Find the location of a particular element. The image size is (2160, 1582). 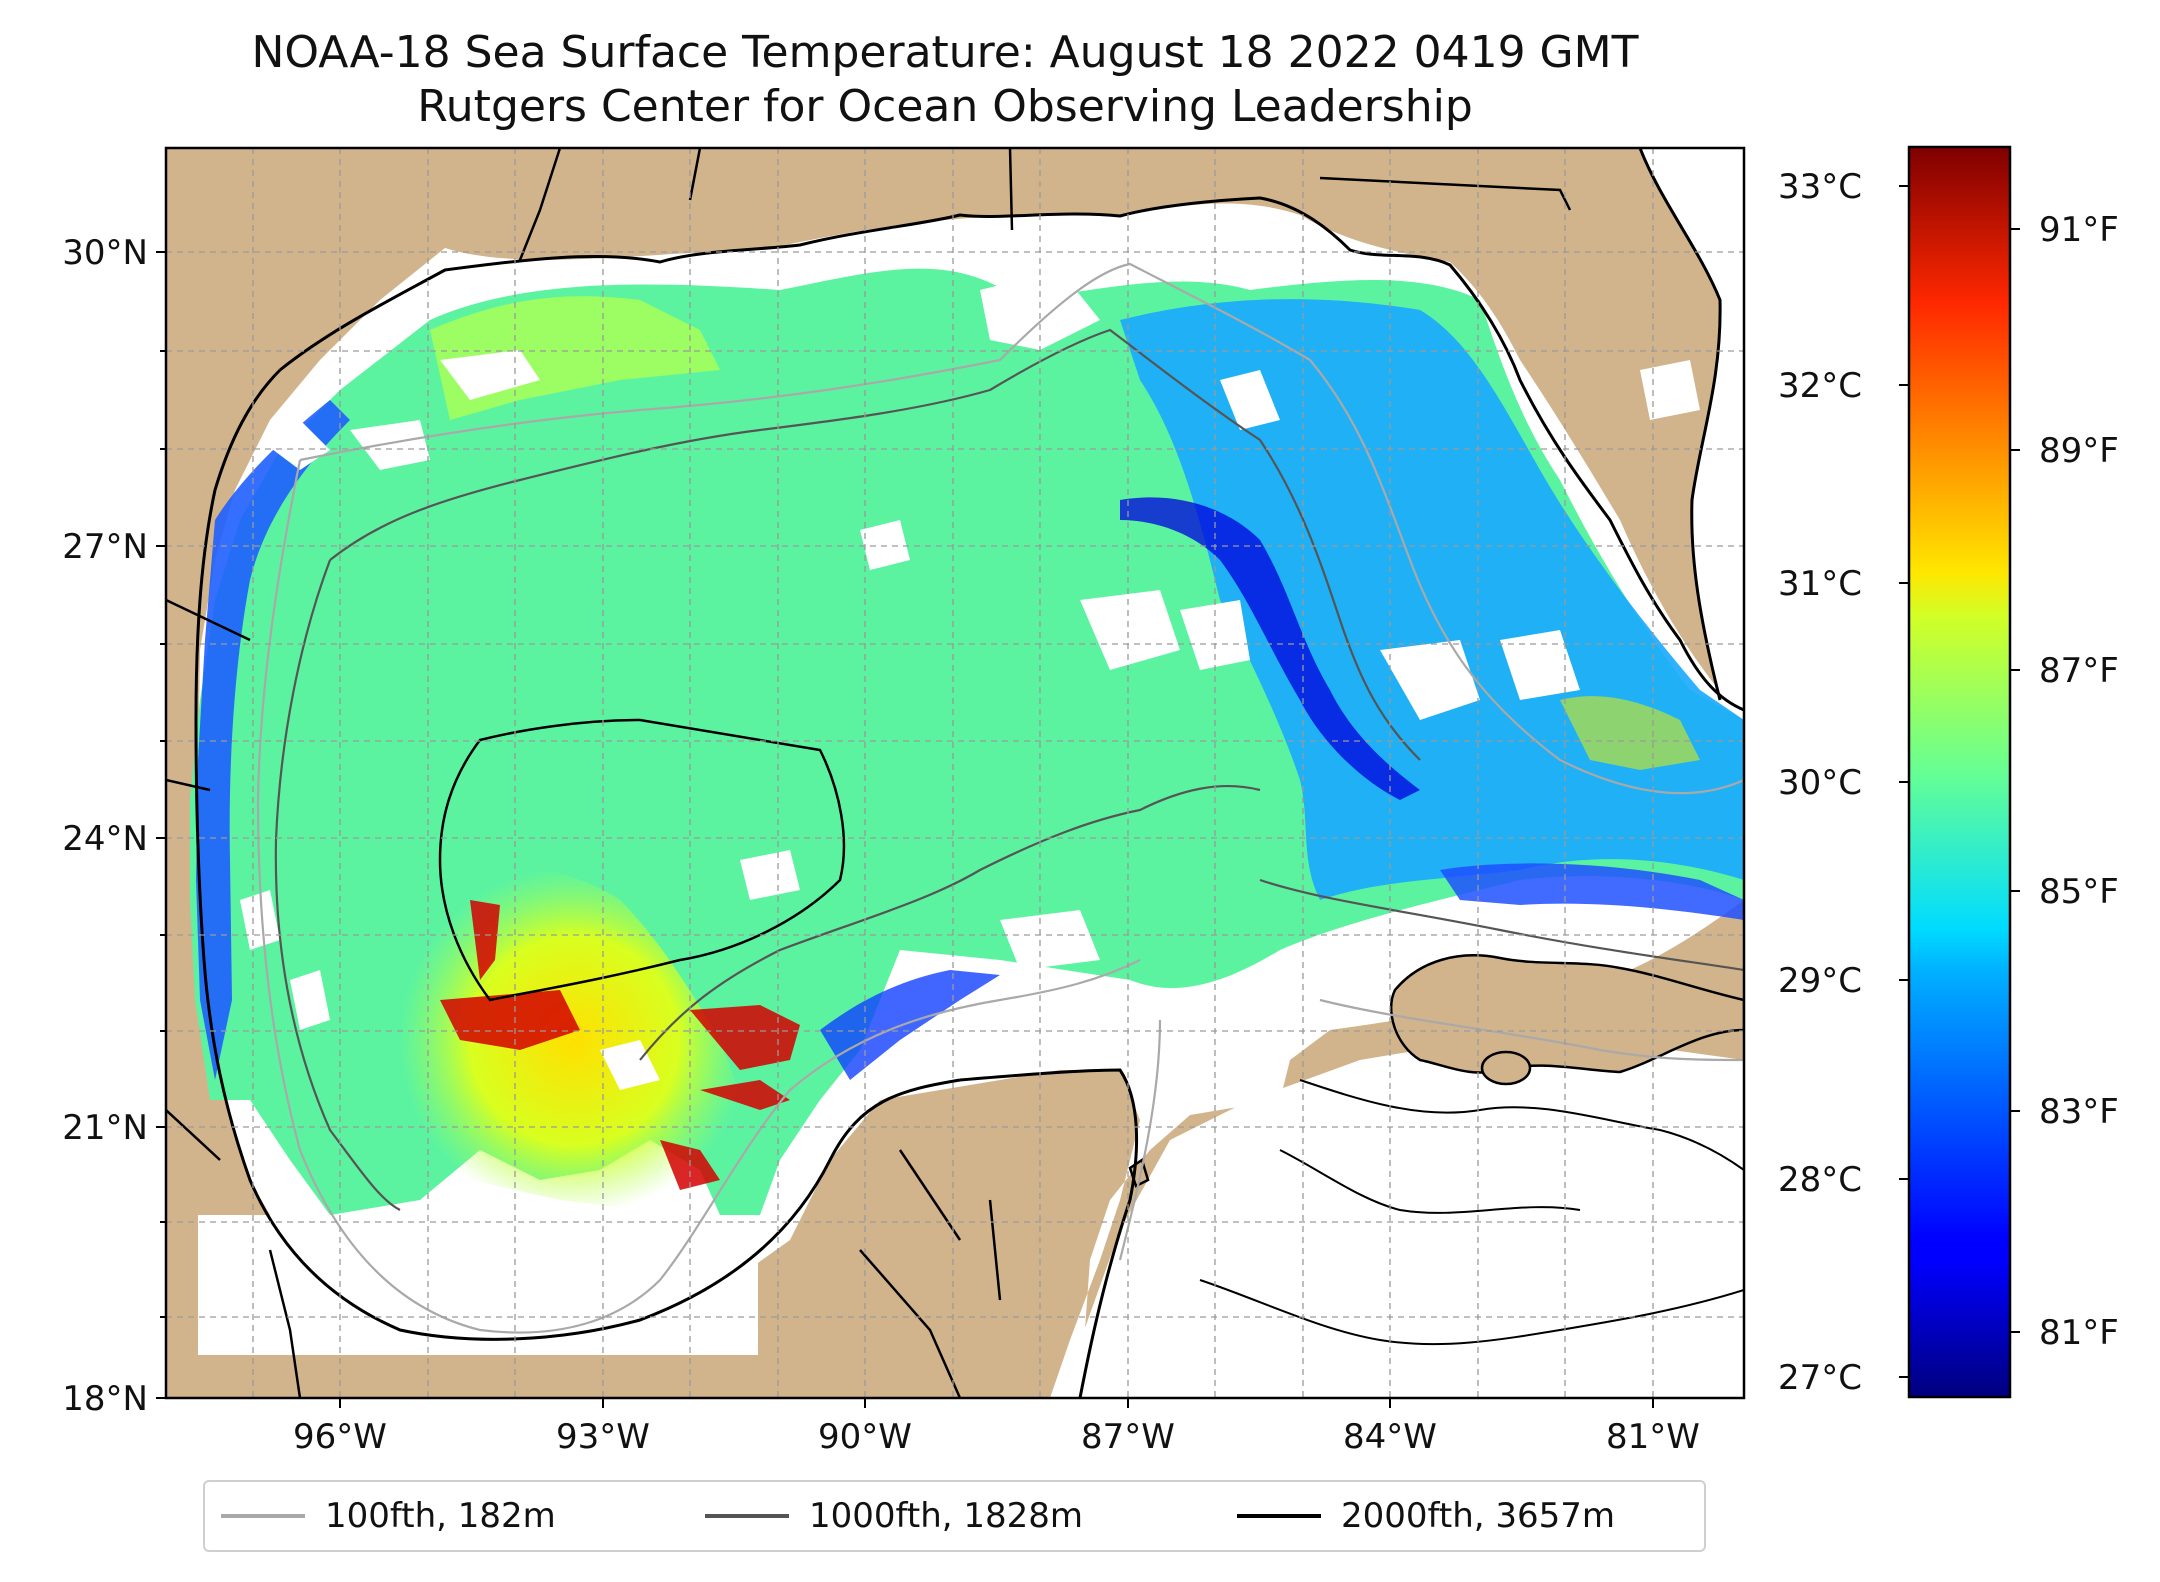

colorbar-label-83f: 83°F is located at coordinates (2079, 1112).